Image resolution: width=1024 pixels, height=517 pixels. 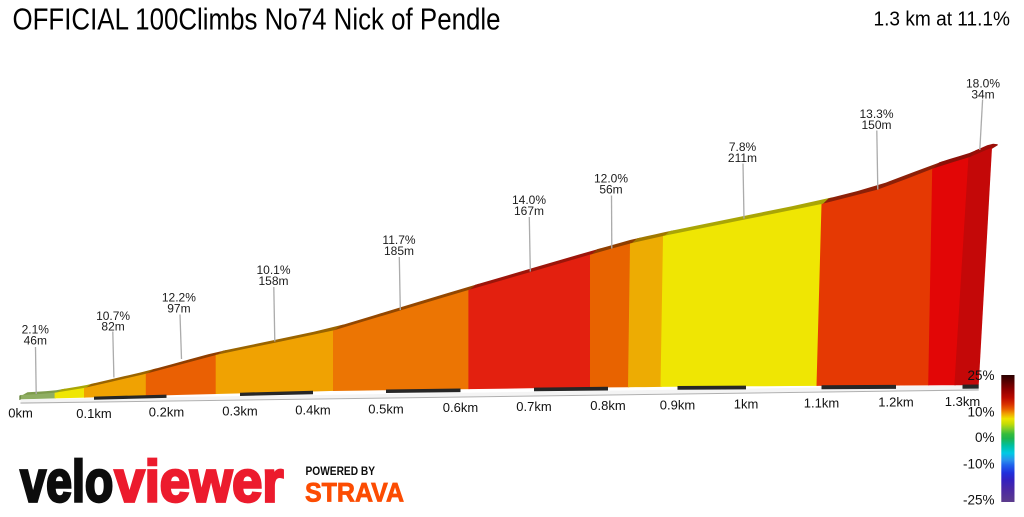 I want to click on svg-text: 158m, so click(x=273, y=281).